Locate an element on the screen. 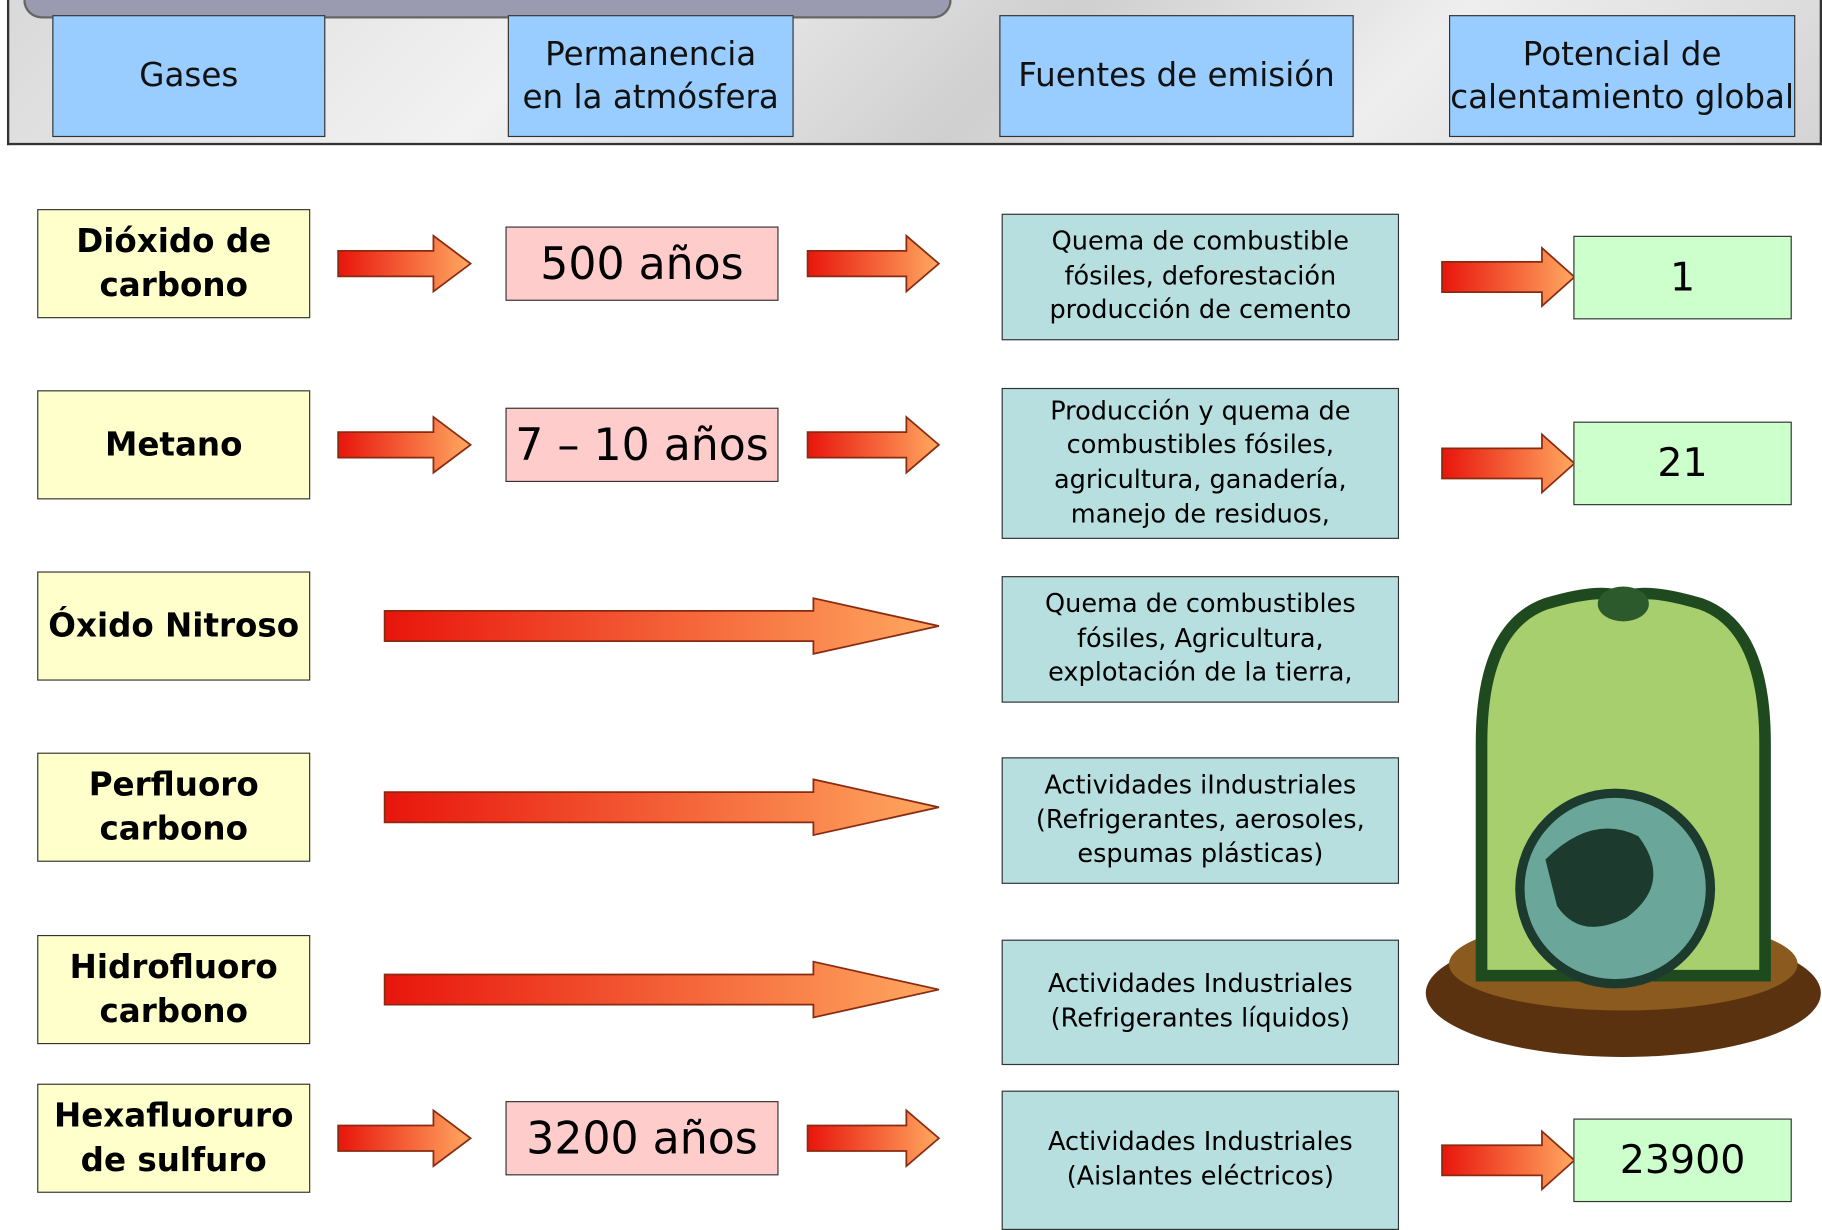 Image resolution: width=1822 pixels, height=1230 pixels. column-header: Gases is located at coordinates (189, 76).